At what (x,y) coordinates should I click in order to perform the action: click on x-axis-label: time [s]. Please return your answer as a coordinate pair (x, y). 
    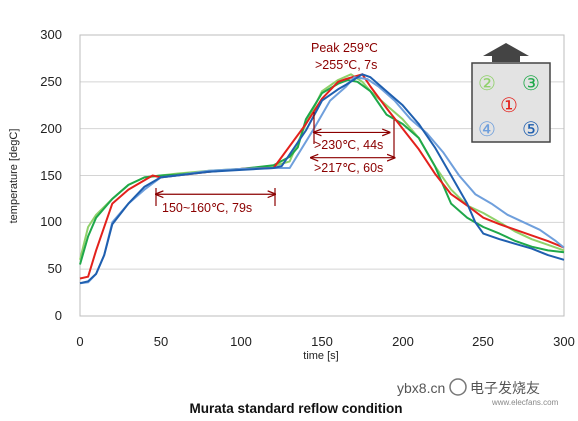
    Looking at the image, I should click on (320, 356).